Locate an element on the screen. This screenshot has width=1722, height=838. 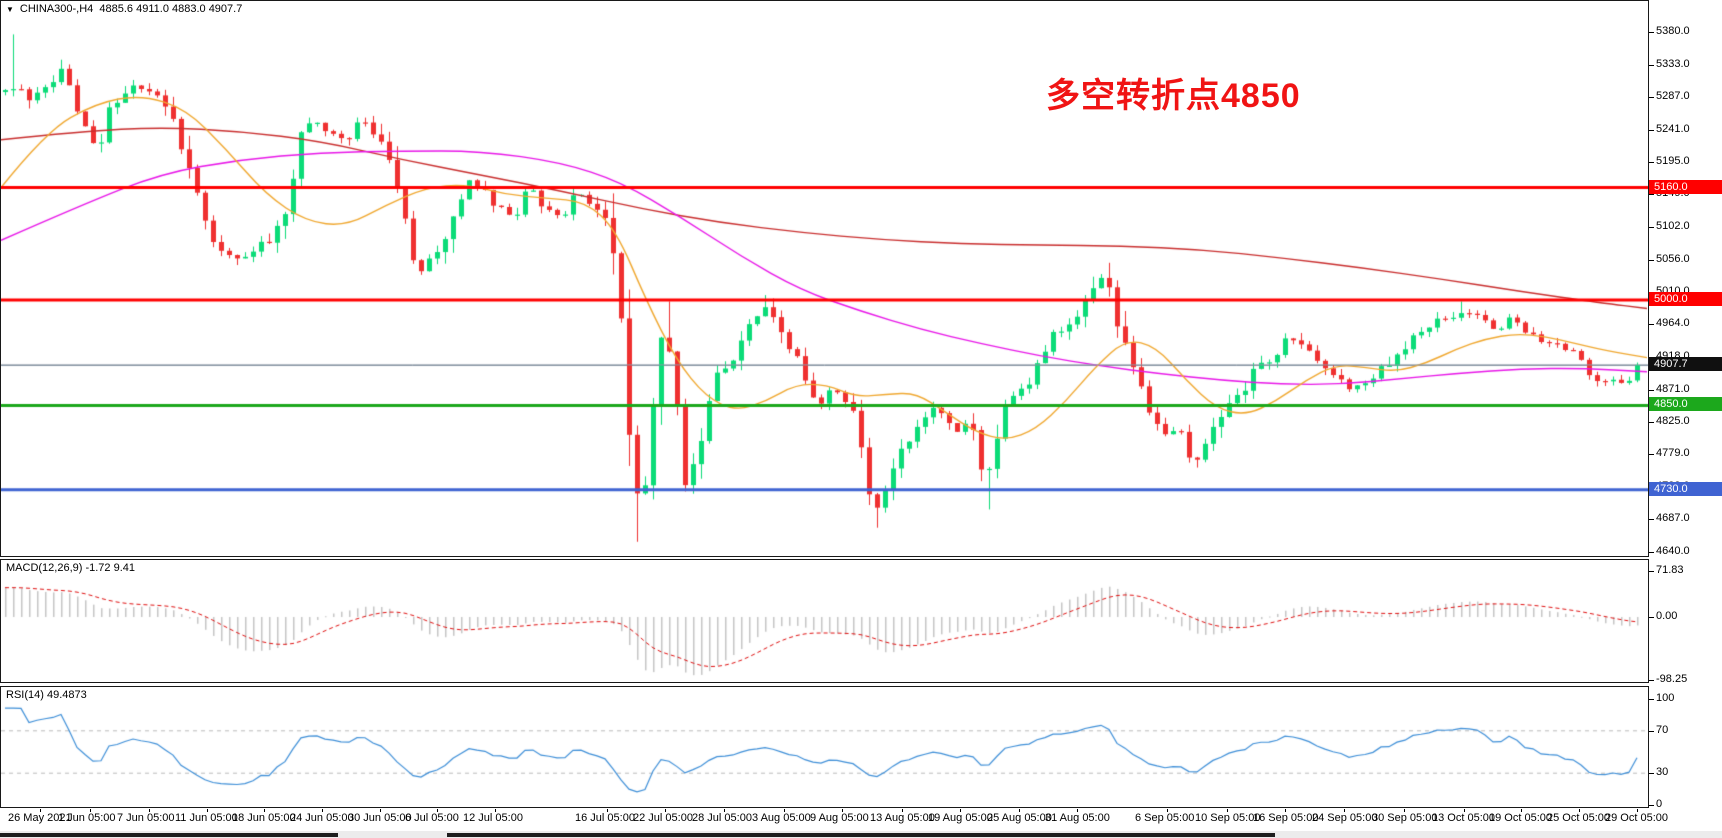
price-tick-label: 4640.0 is located at coordinates (1669, 551).